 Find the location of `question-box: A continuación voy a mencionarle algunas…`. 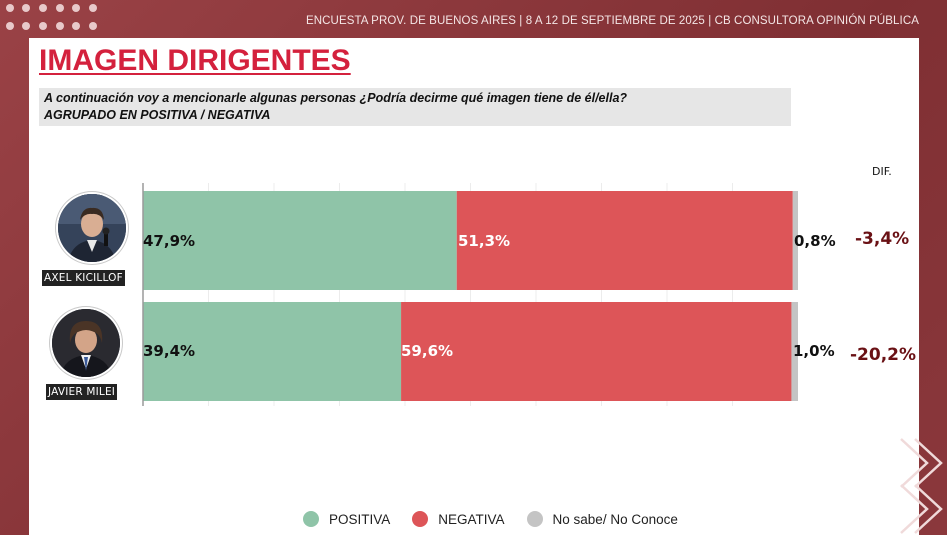

question-box: A continuación voy a mencionarle algunas… is located at coordinates (415, 107).